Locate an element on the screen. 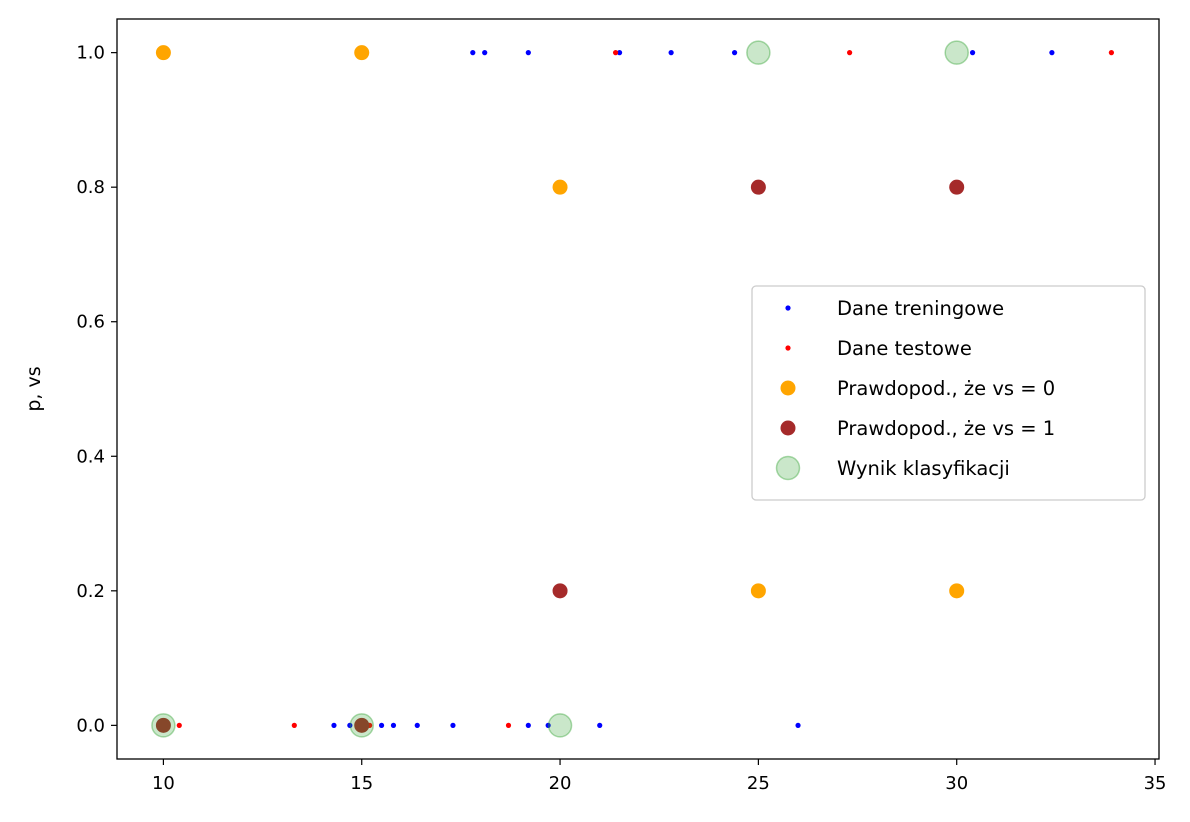 This screenshot has height=822, width=1190. legend-label-0: Dane treningowe is located at coordinates (920, 308).